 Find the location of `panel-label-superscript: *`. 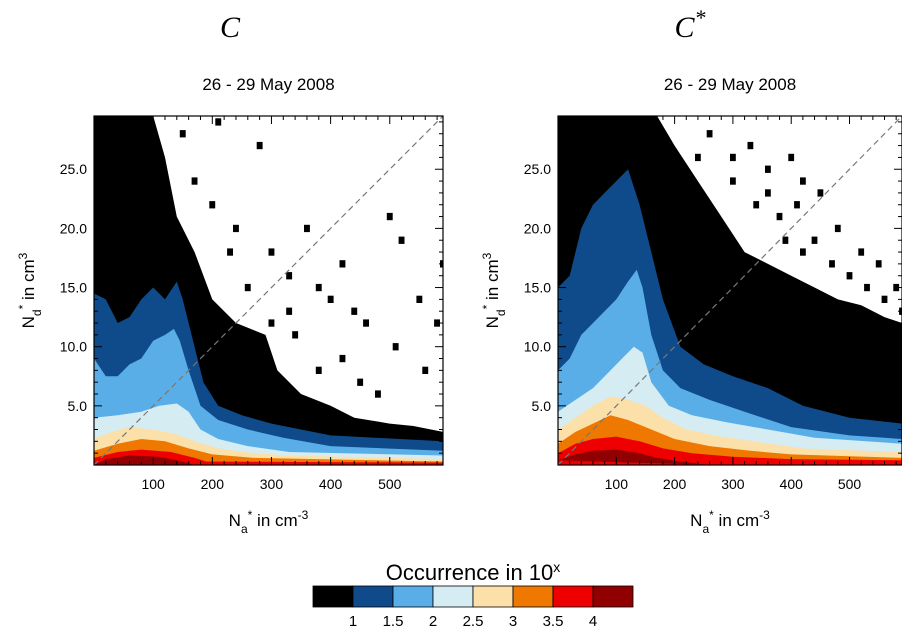

panel-label-superscript: * is located at coordinates (700, 17).